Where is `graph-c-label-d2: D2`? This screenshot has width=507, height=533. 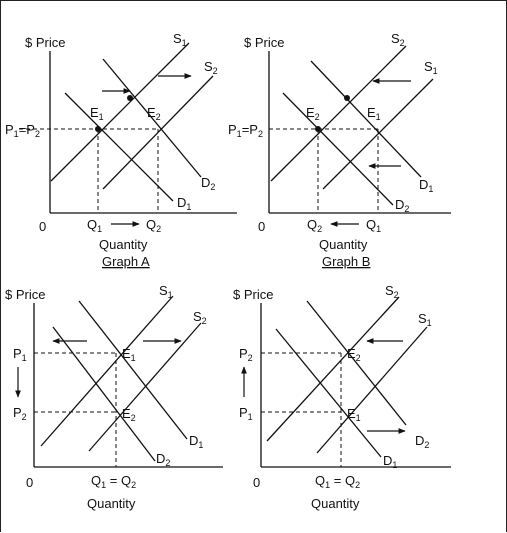
graph-c-label-d2: D2 is located at coordinates (163, 459).